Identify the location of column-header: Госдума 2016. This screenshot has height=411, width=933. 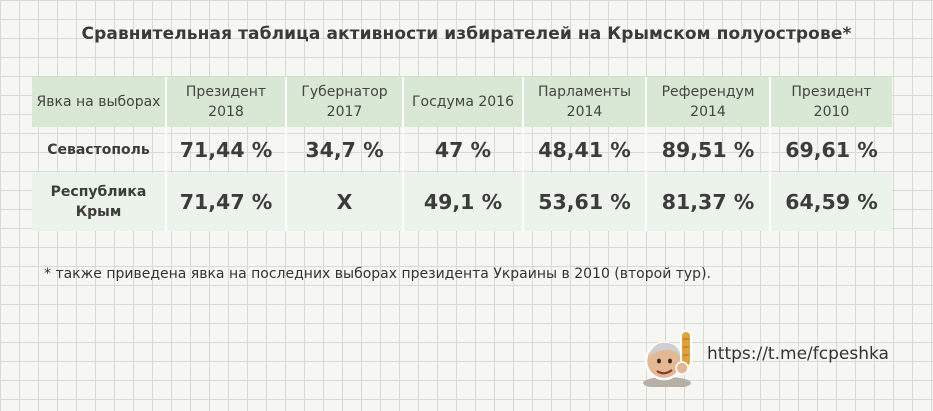
(463, 102).